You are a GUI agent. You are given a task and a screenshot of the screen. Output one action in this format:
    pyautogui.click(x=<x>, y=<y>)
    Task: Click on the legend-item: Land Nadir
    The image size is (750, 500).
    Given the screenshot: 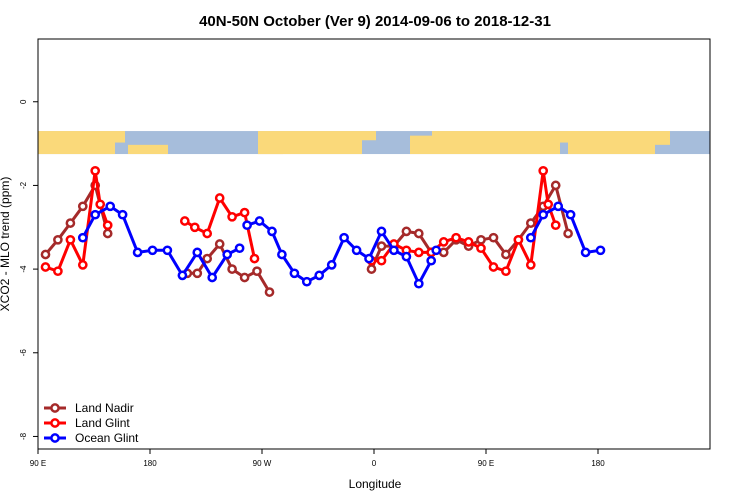 What is the action you would take?
    pyautogui.click(x=89, y=408)
    